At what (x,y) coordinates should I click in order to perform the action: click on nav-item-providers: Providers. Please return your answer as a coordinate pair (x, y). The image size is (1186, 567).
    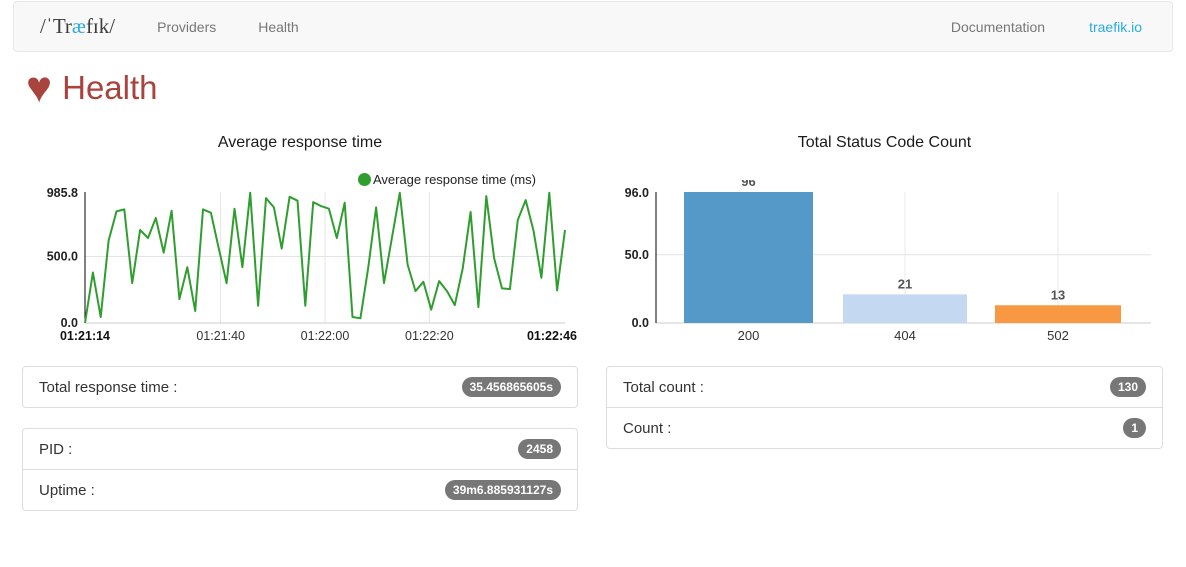
    Looking at the image, I should click on (187, 26).